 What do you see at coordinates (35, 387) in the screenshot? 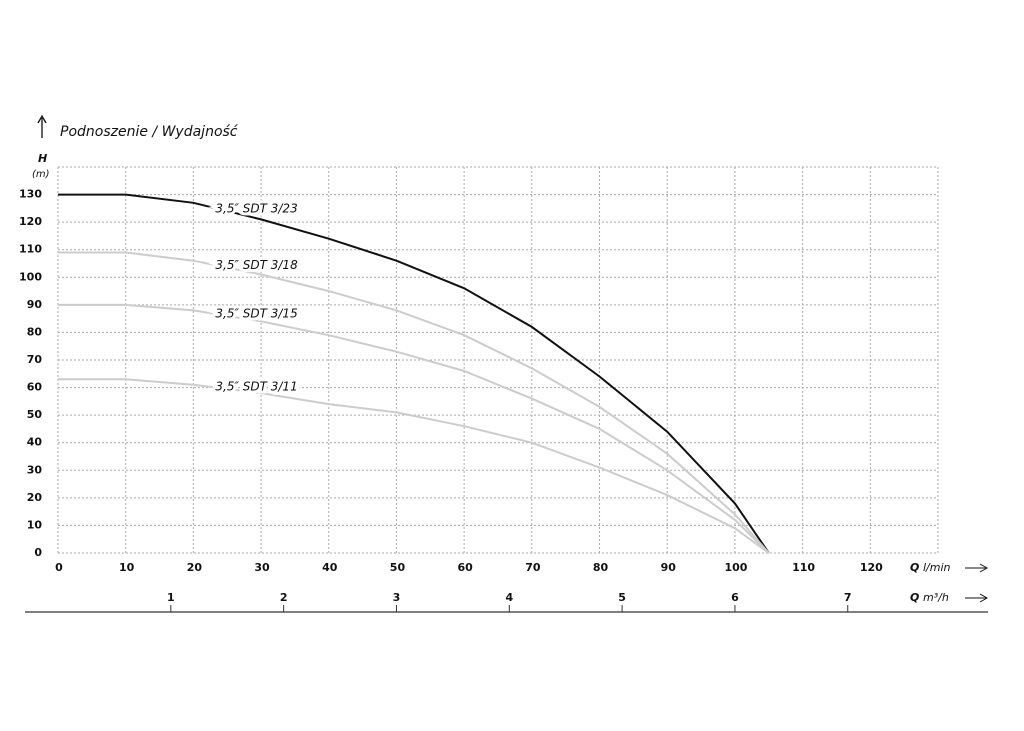
I see `y-tick-label: 60` at bounding box center [35, 387].